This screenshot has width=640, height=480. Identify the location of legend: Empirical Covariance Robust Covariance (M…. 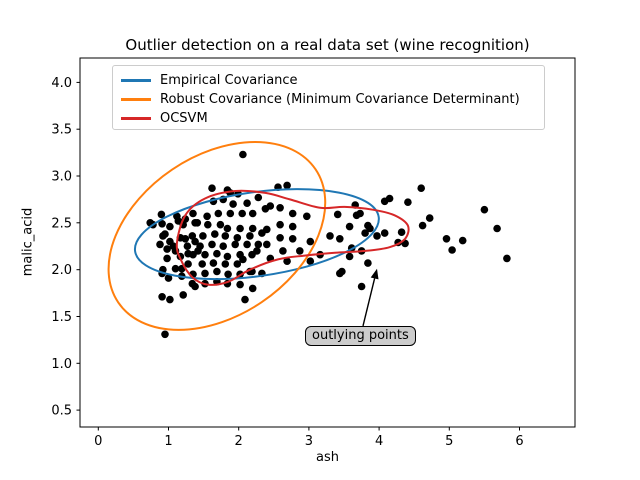
(328, 97).